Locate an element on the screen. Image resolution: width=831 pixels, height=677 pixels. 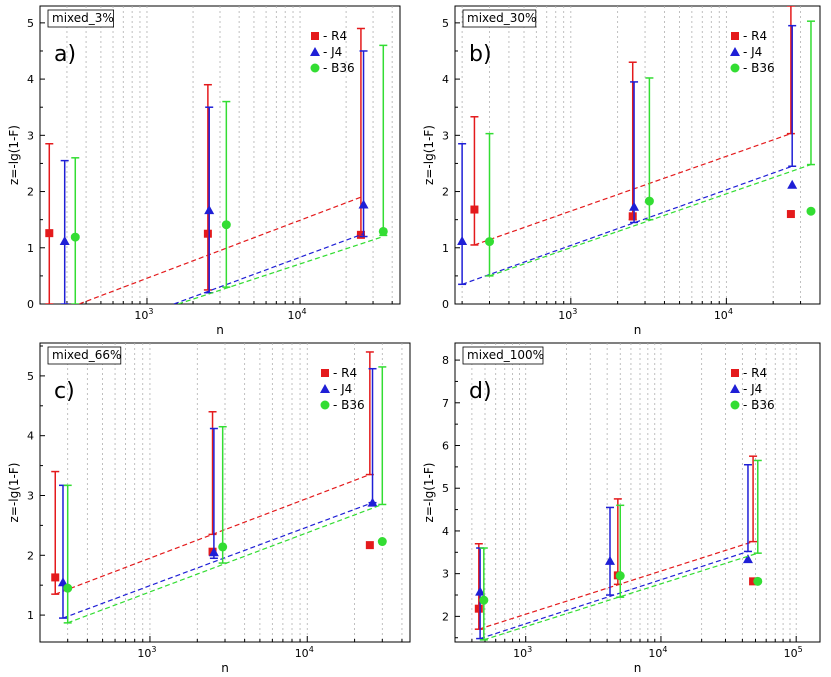
panel-title-text: mixed_100% is located at coordinates (505, 355).